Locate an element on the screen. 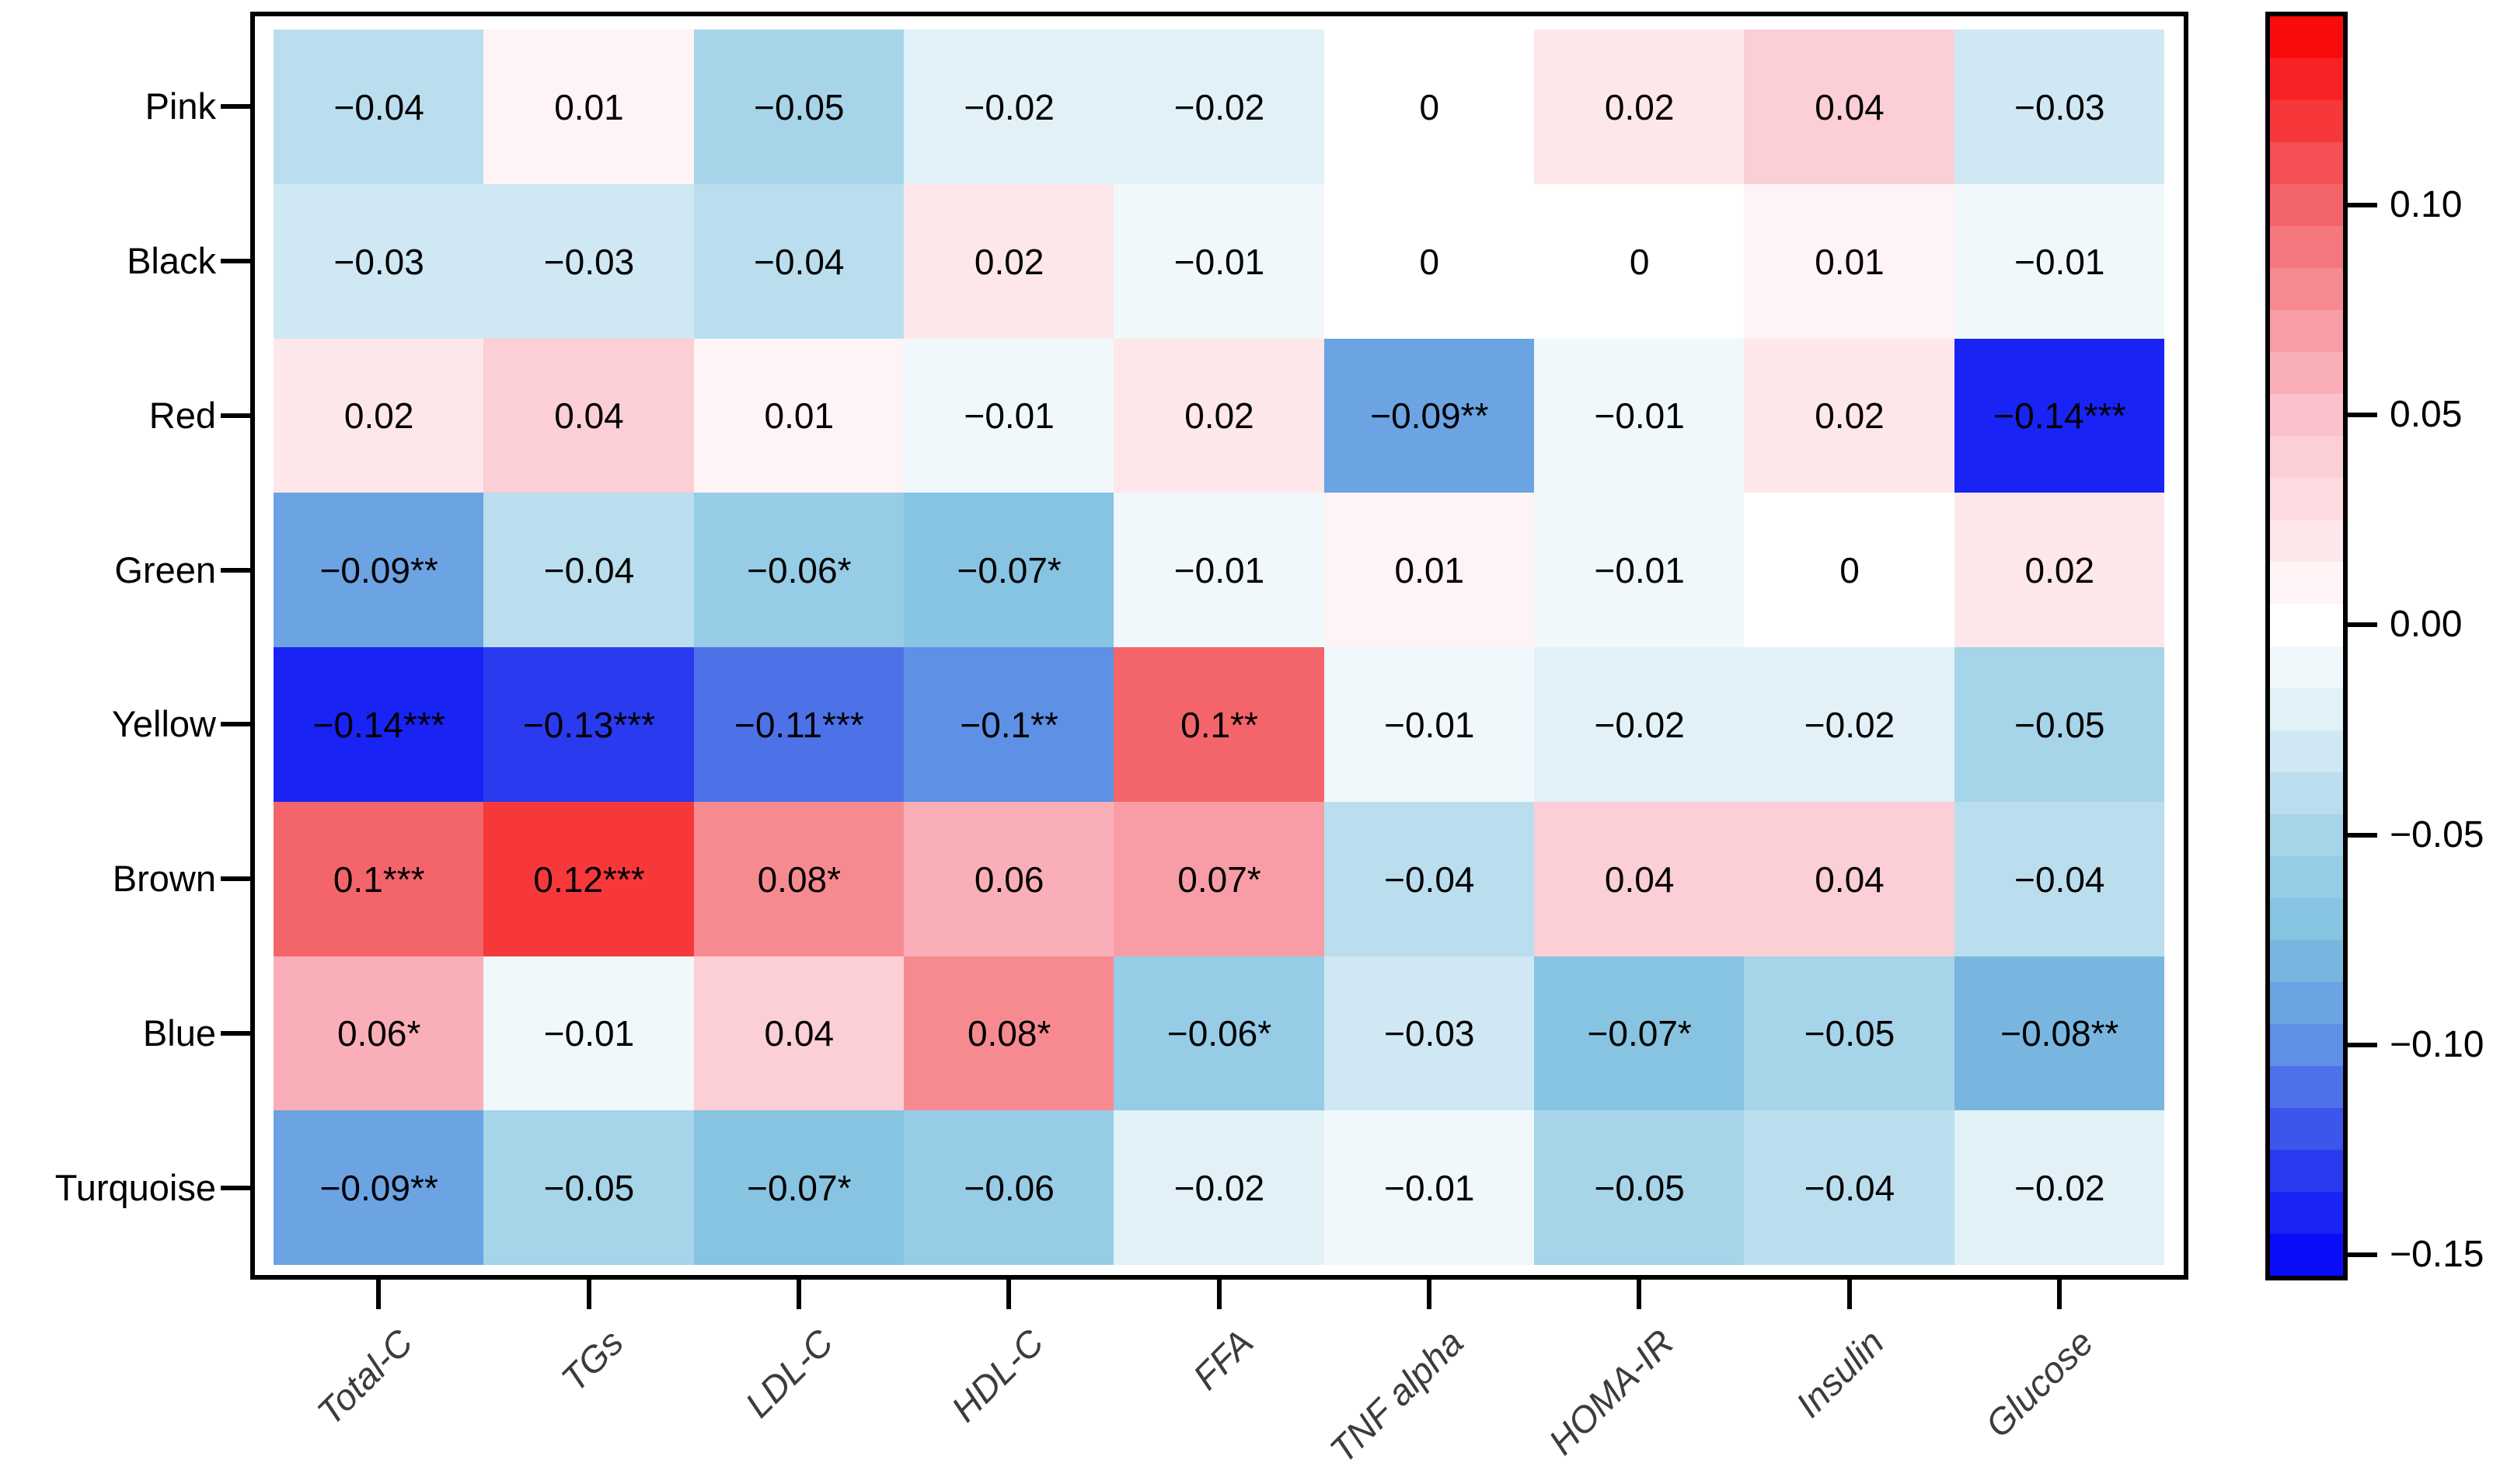  cell-value: 0.06* is located at coordinates (379, 1033).